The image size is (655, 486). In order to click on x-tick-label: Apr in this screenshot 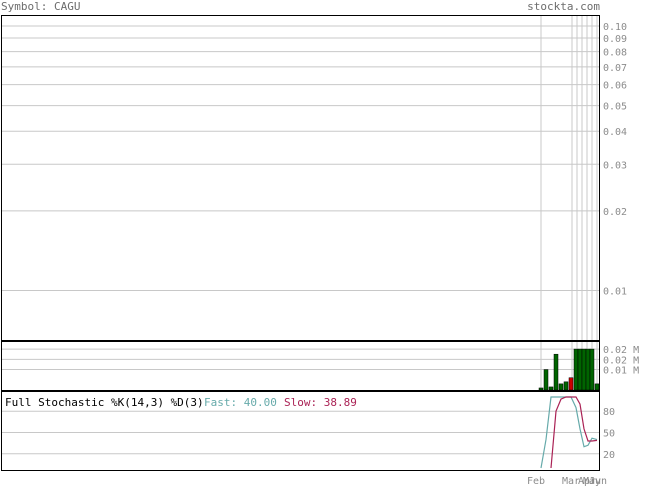, I will do `click(587, 481)`.